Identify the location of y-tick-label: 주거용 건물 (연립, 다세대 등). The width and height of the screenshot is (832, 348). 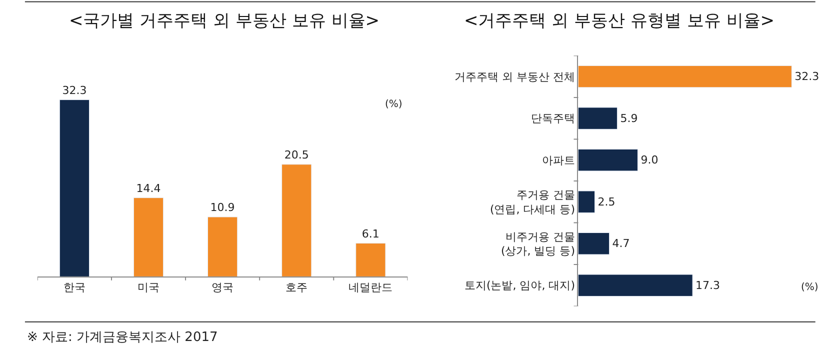
(533, 202).